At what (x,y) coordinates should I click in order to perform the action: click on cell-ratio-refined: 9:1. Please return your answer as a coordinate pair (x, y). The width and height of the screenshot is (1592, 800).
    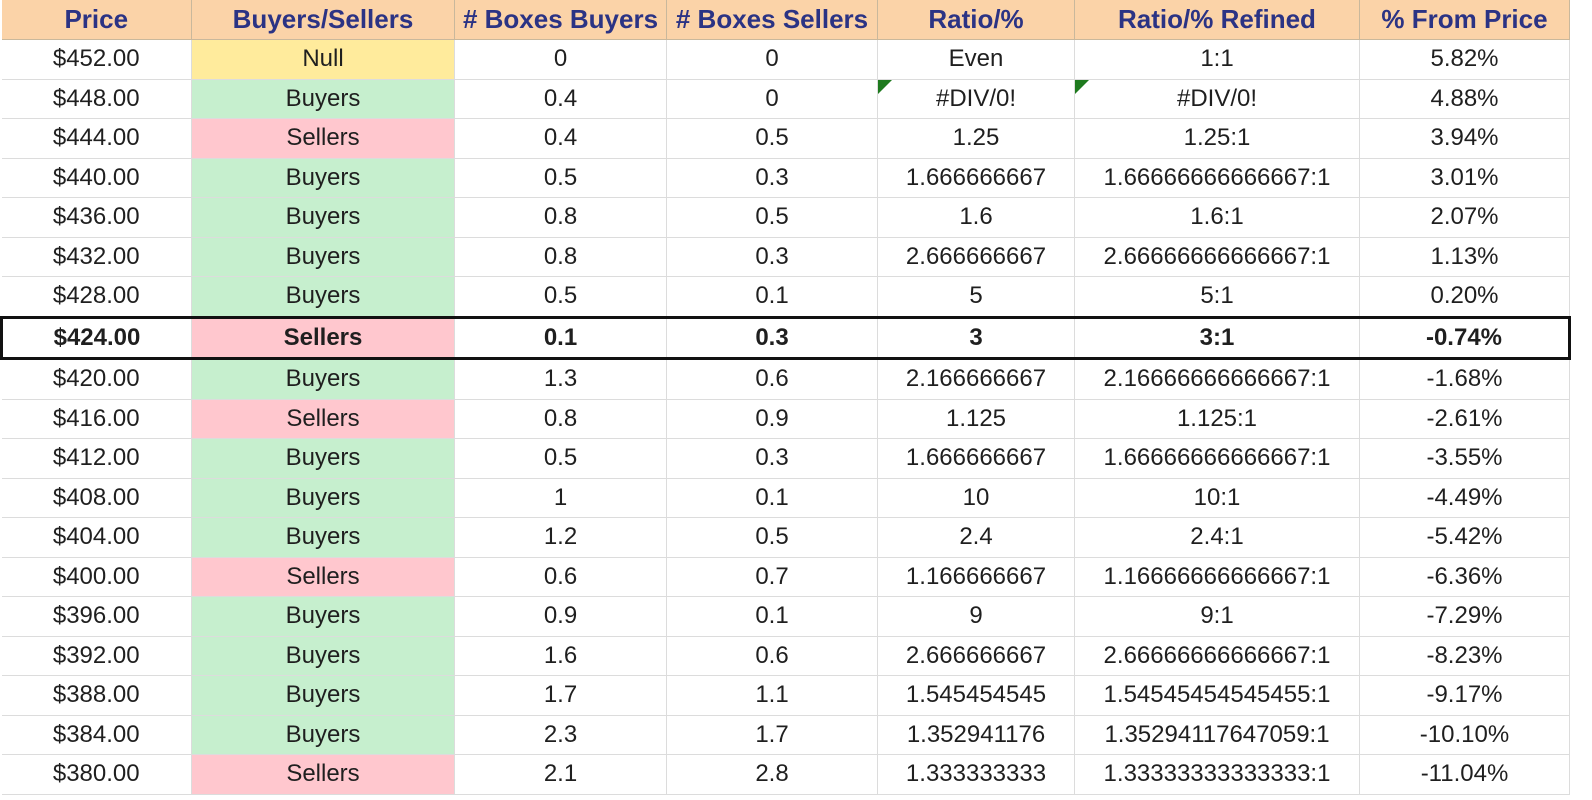
    Looking at the image, I should click on (1217, 616).